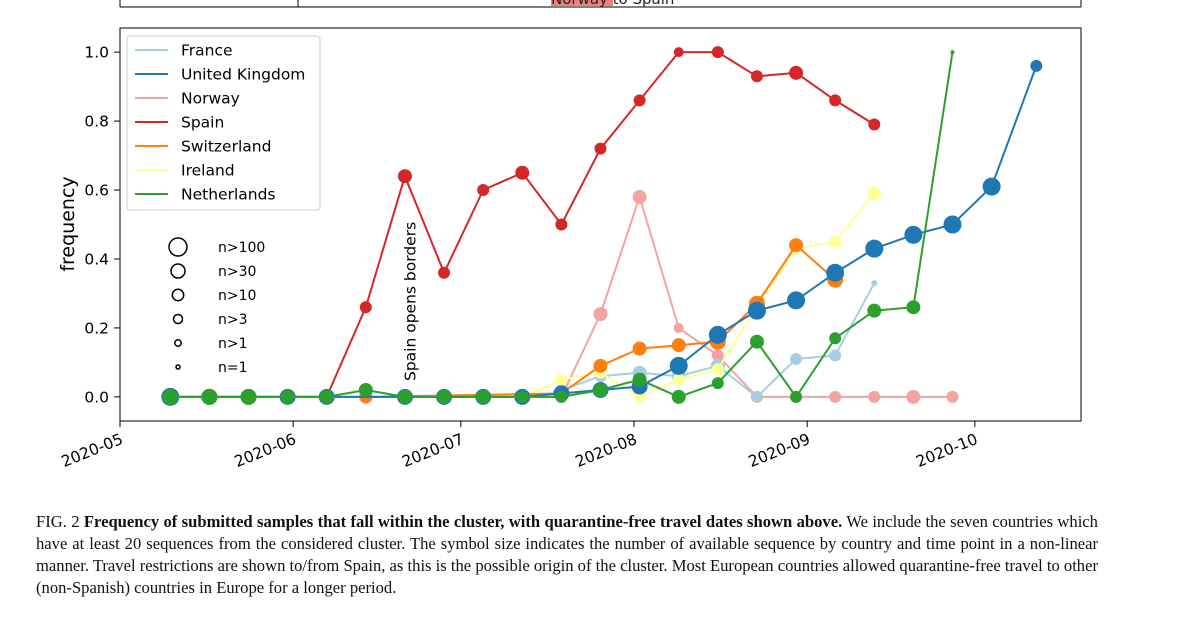 This screenshot has height=641, width=1181. Describe the element at coordinates (947, 450) in the screenshot. I see `x-tick-label: 2020-10` at that location.